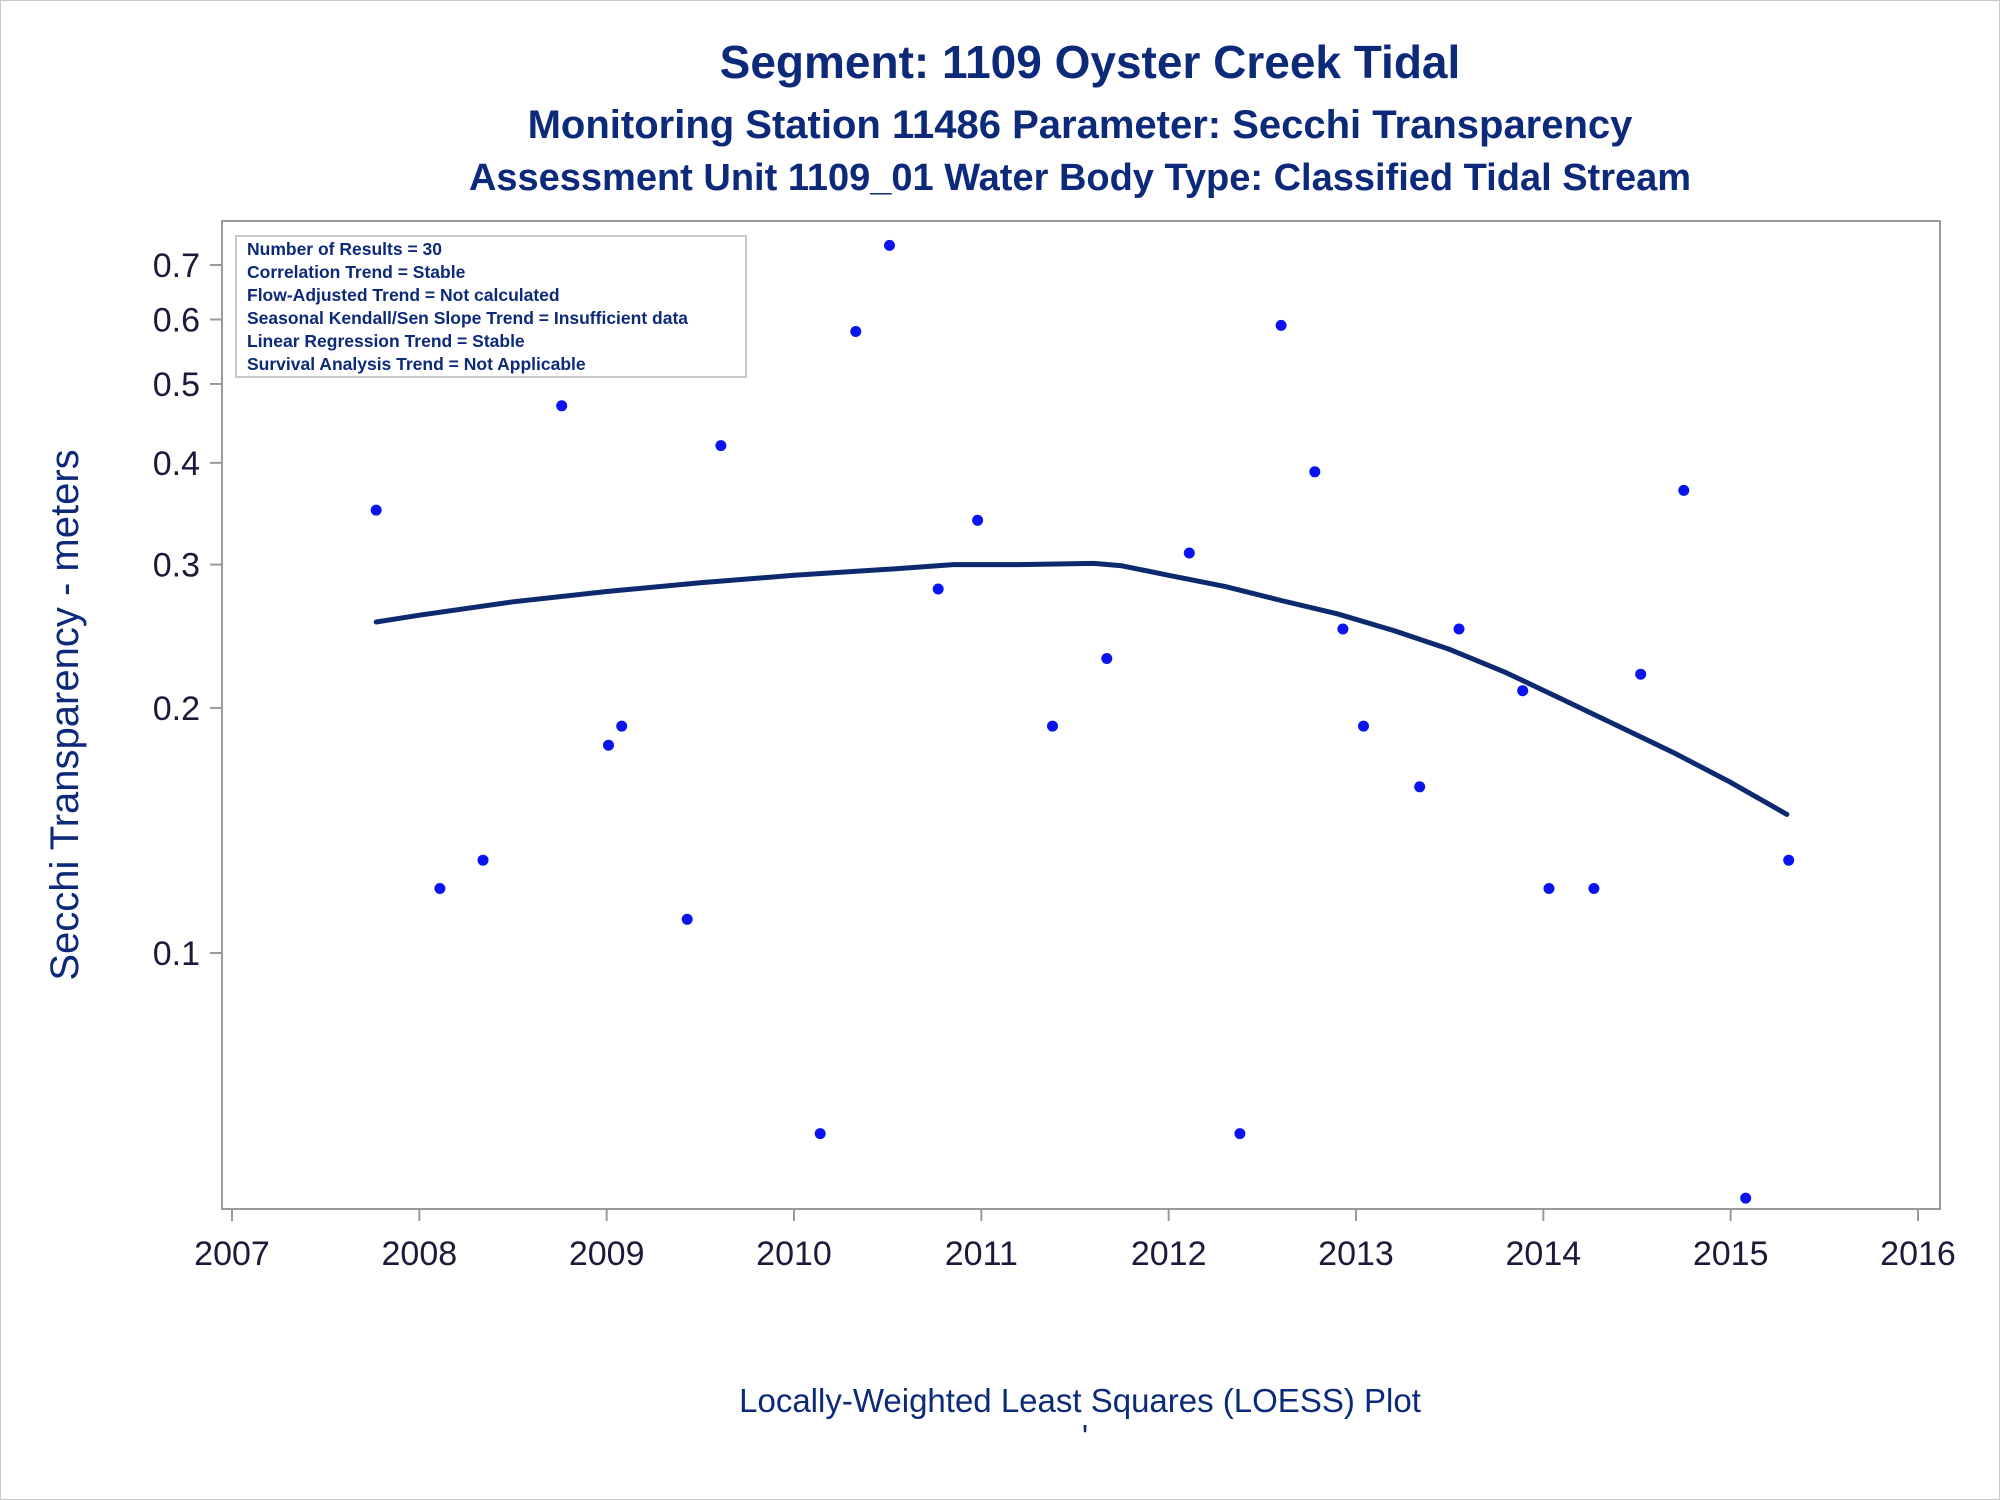 This screenshot has height=1500, width=2000. I want to click on y-tick-label: 0.7, so click(176, 266).